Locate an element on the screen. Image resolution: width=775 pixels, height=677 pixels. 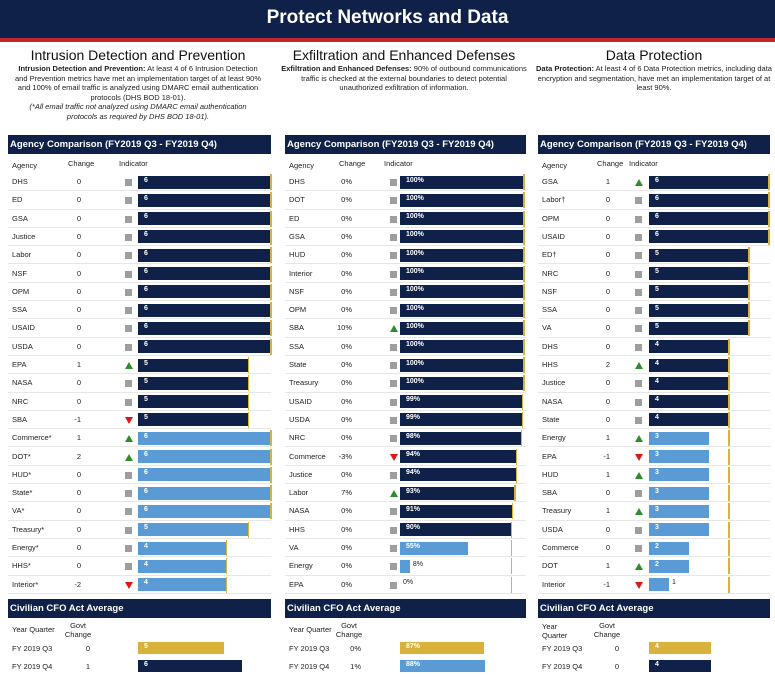
agency-column-header: Agency is located at coordinates (25, 165).